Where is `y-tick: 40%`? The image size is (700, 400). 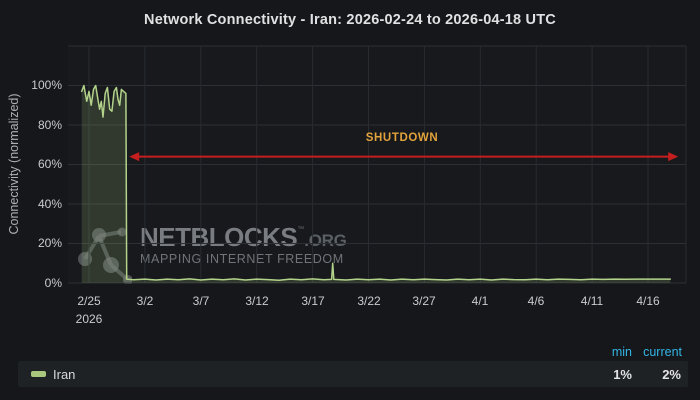
y-tick: 40% is located at coordinates (49, 204).